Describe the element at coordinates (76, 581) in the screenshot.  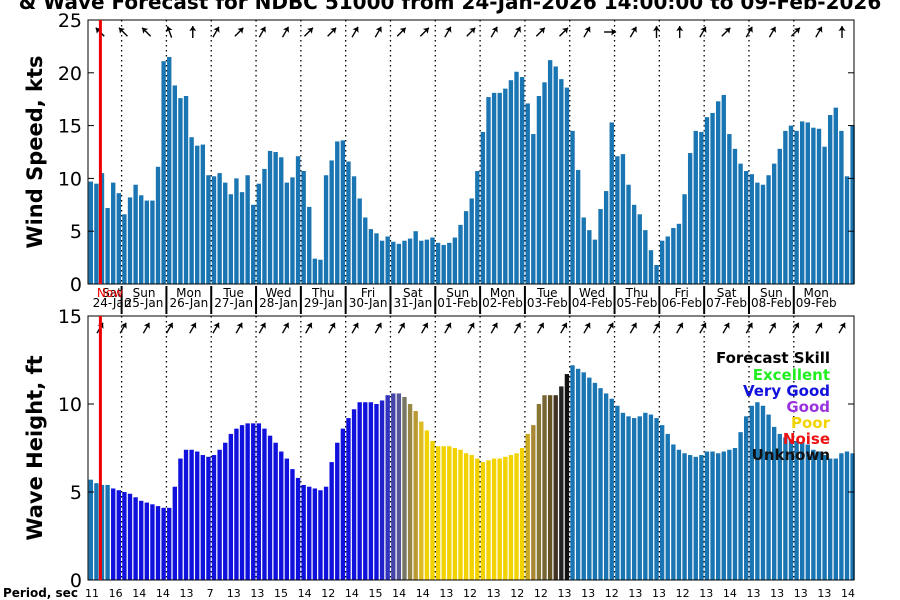
I see `wave-ytick-label: 0` at that location.